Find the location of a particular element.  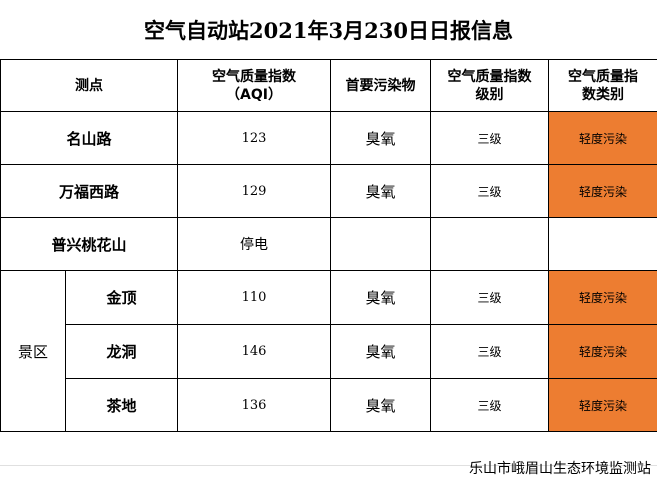

header-aqi-line2: （AQI） is located at coordinates (254, 94).